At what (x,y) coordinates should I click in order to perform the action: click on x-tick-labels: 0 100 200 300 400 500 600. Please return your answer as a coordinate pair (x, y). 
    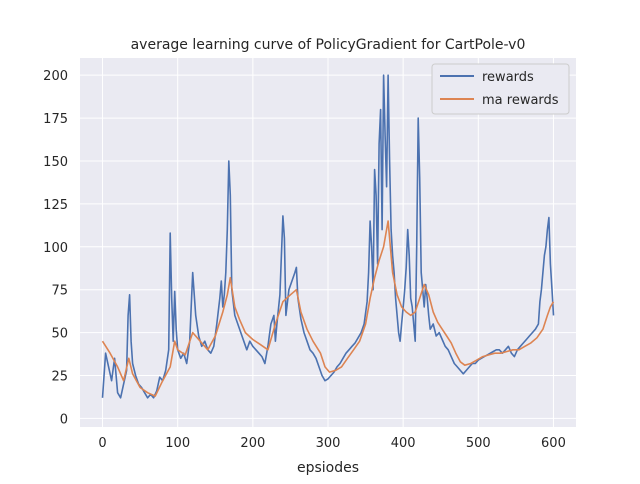
    Looking at the image, I should click on (331, 443).